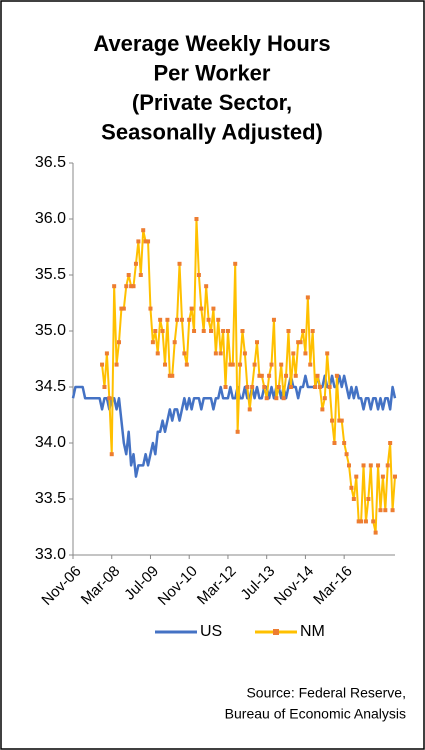  I want to click on y-tick-label: 34.0, so click(50, 442).